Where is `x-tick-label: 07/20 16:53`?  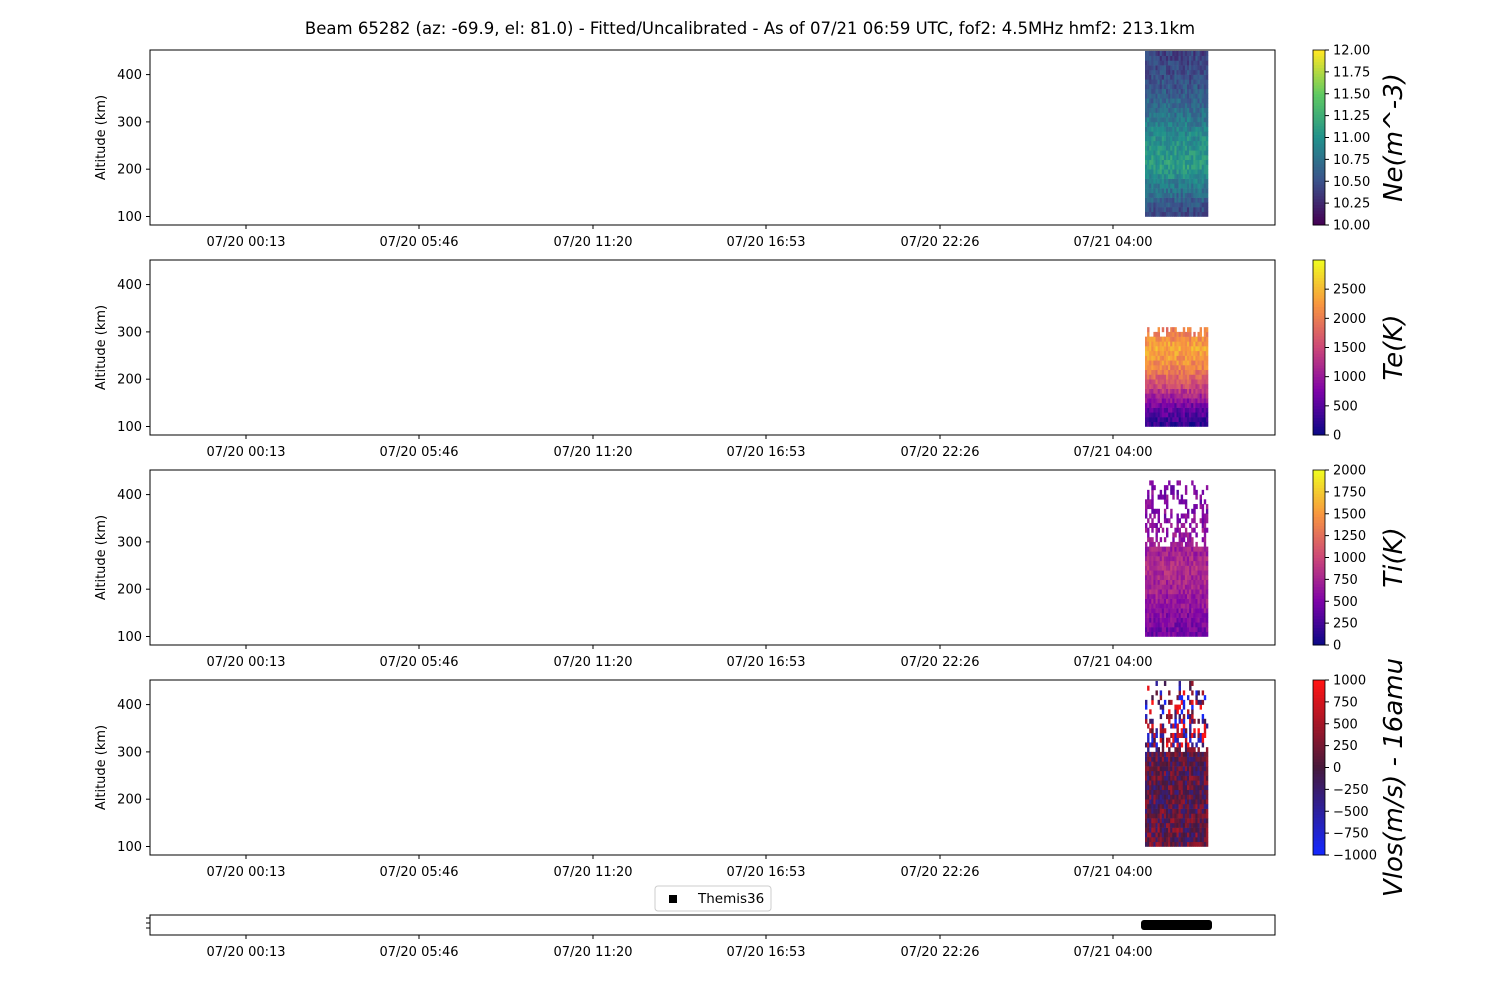
x-tick-label: 07/20 16:53 is located at coordinates (765, 452).